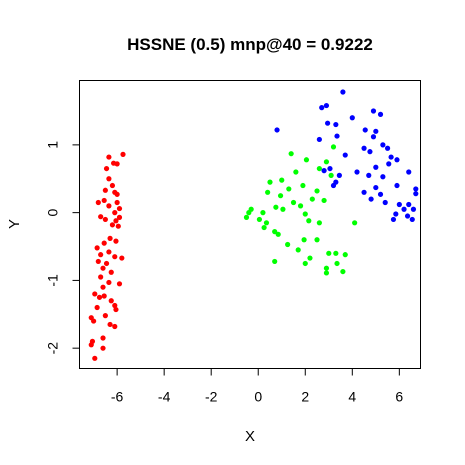 The height and width of the screenshot is (465, 465). What do you see at coordinates (352, 397) in the screenshot?
I see `x-tick-label: 4` at bounding box center [352, 397].